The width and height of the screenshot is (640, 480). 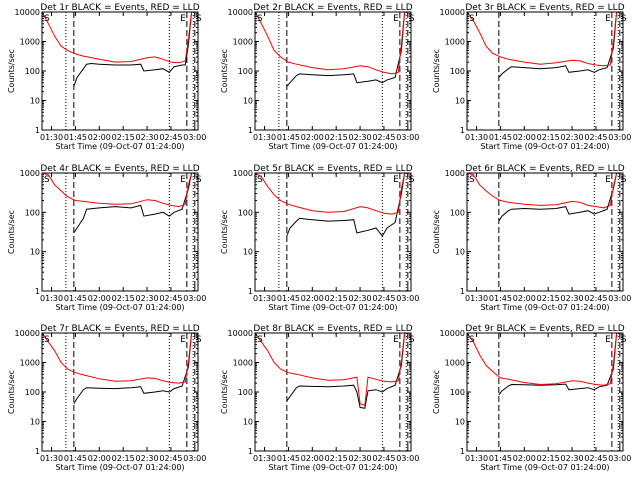 What do you see at coordinates (119, 329) in the screenshot?
I see `chart-title: Det 7r BLACK = Events, RED = LLD` at bounding box center [119, 329].